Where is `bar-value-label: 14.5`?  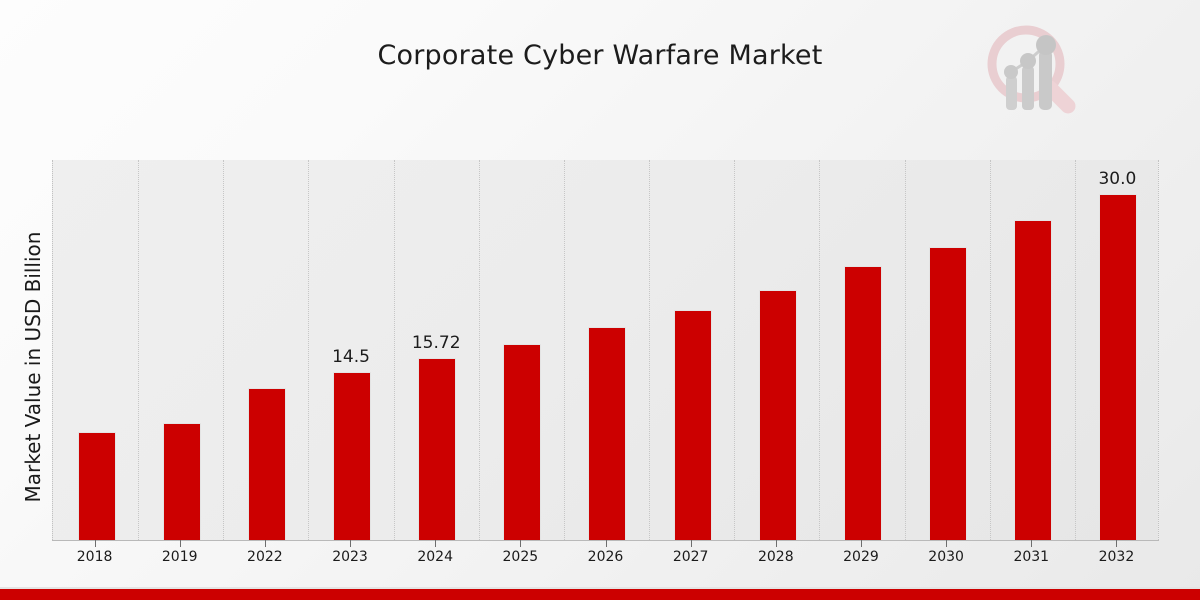
bar-value-label: 14.5 is located at coordinates (351, 357).